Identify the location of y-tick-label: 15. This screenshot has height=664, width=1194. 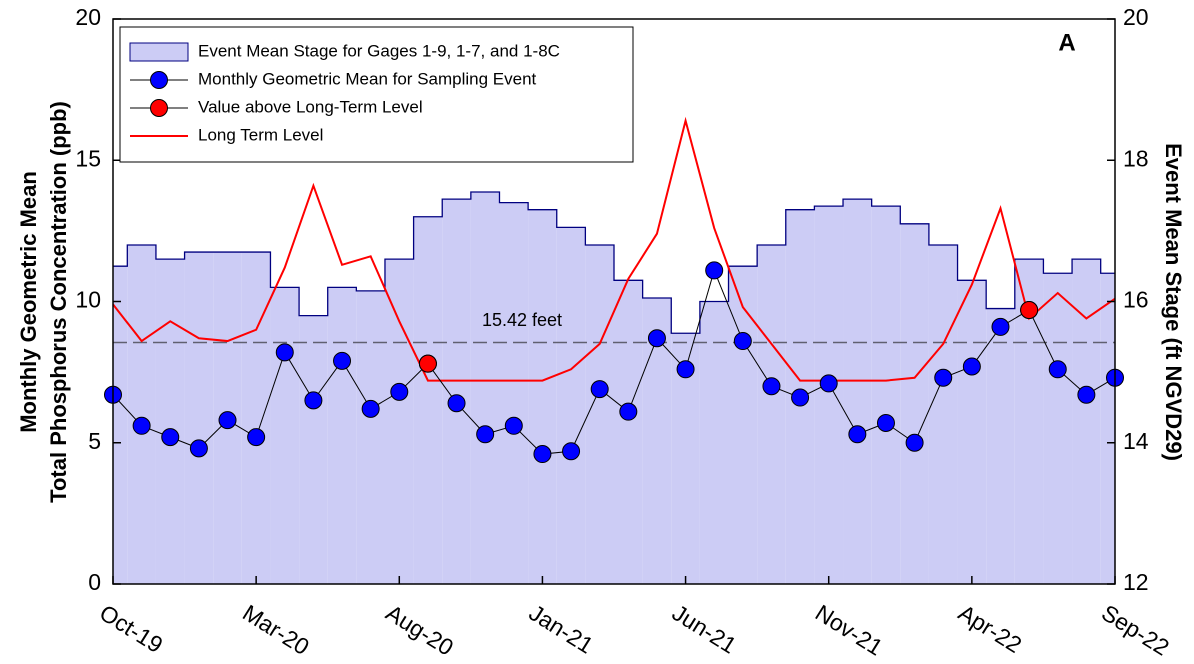
(88, 158).